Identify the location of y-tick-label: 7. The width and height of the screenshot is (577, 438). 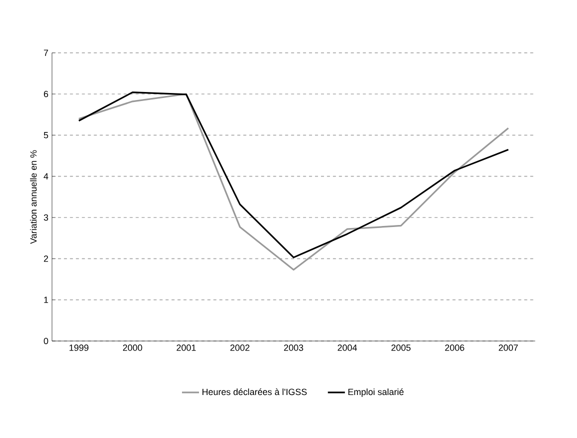
(46, 53).